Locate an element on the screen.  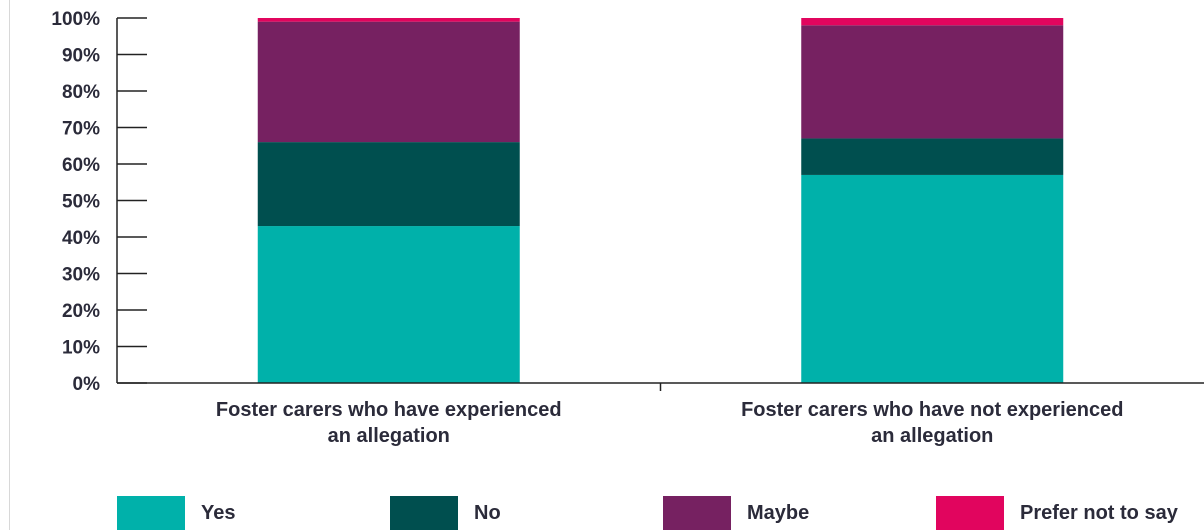
legend-label: No is located at coordinates (487, 512).